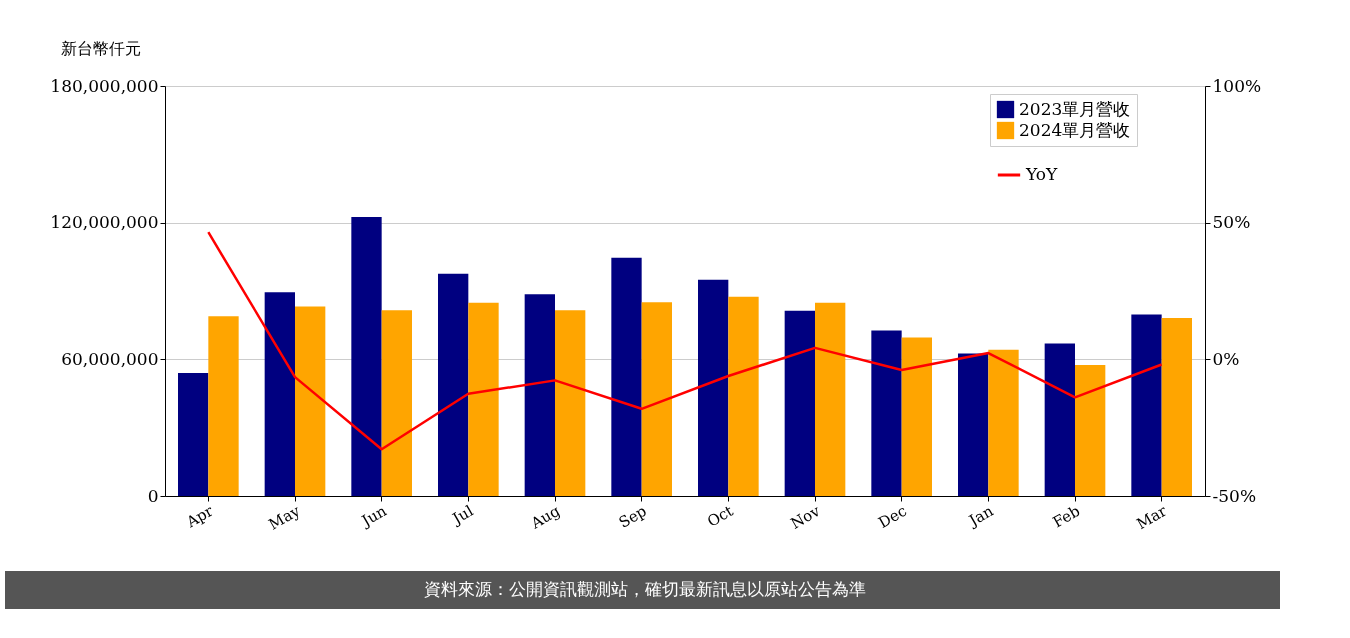  What do you see at coordinates (462, 515) in the screenshot?
I see `x-tick-label: Jul` at bounding box center [462, 515].